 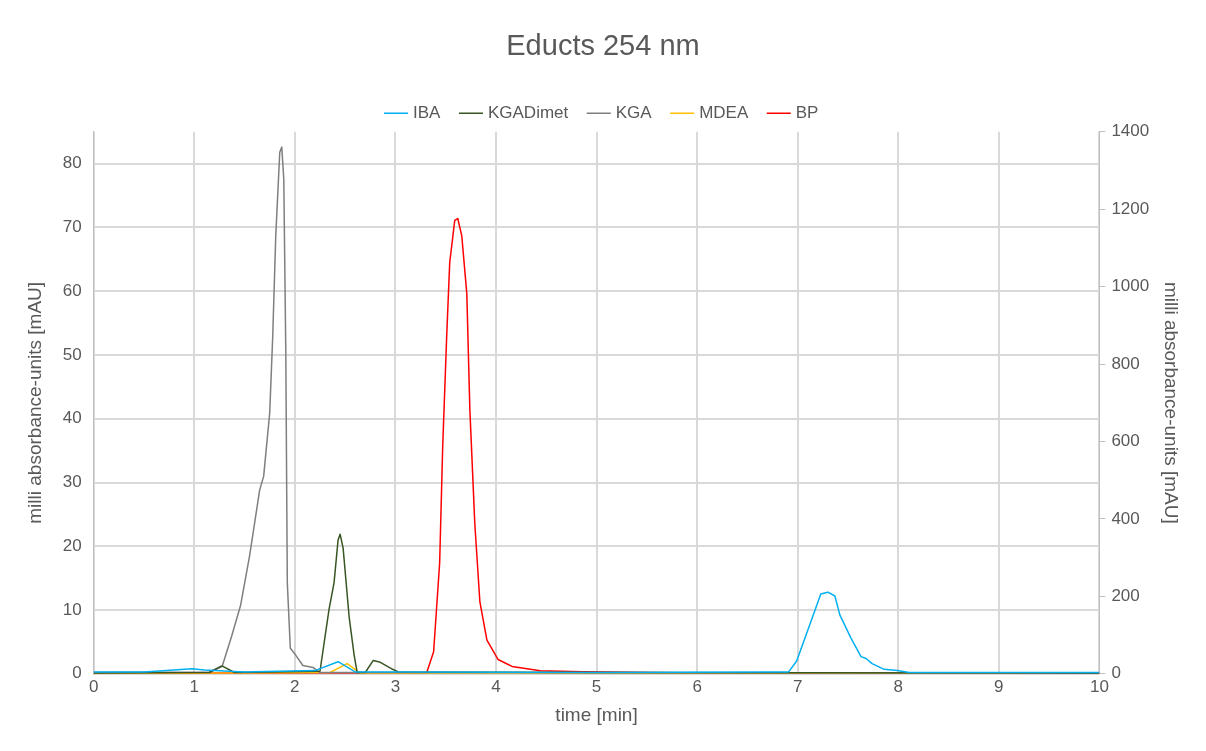 I want to click on y2-tick-label: 200, so click(x=1125, y=596).